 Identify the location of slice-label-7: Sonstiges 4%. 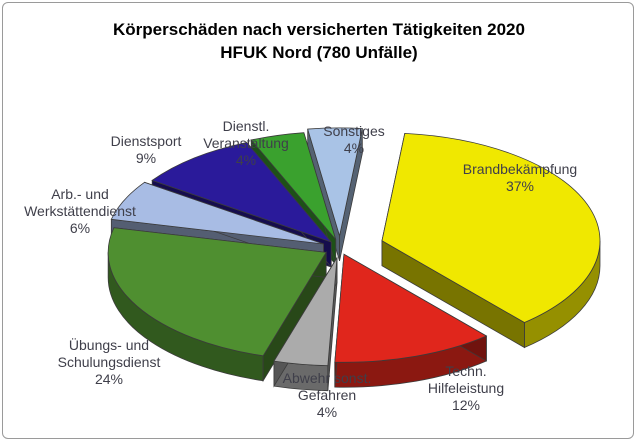
(353, 139).